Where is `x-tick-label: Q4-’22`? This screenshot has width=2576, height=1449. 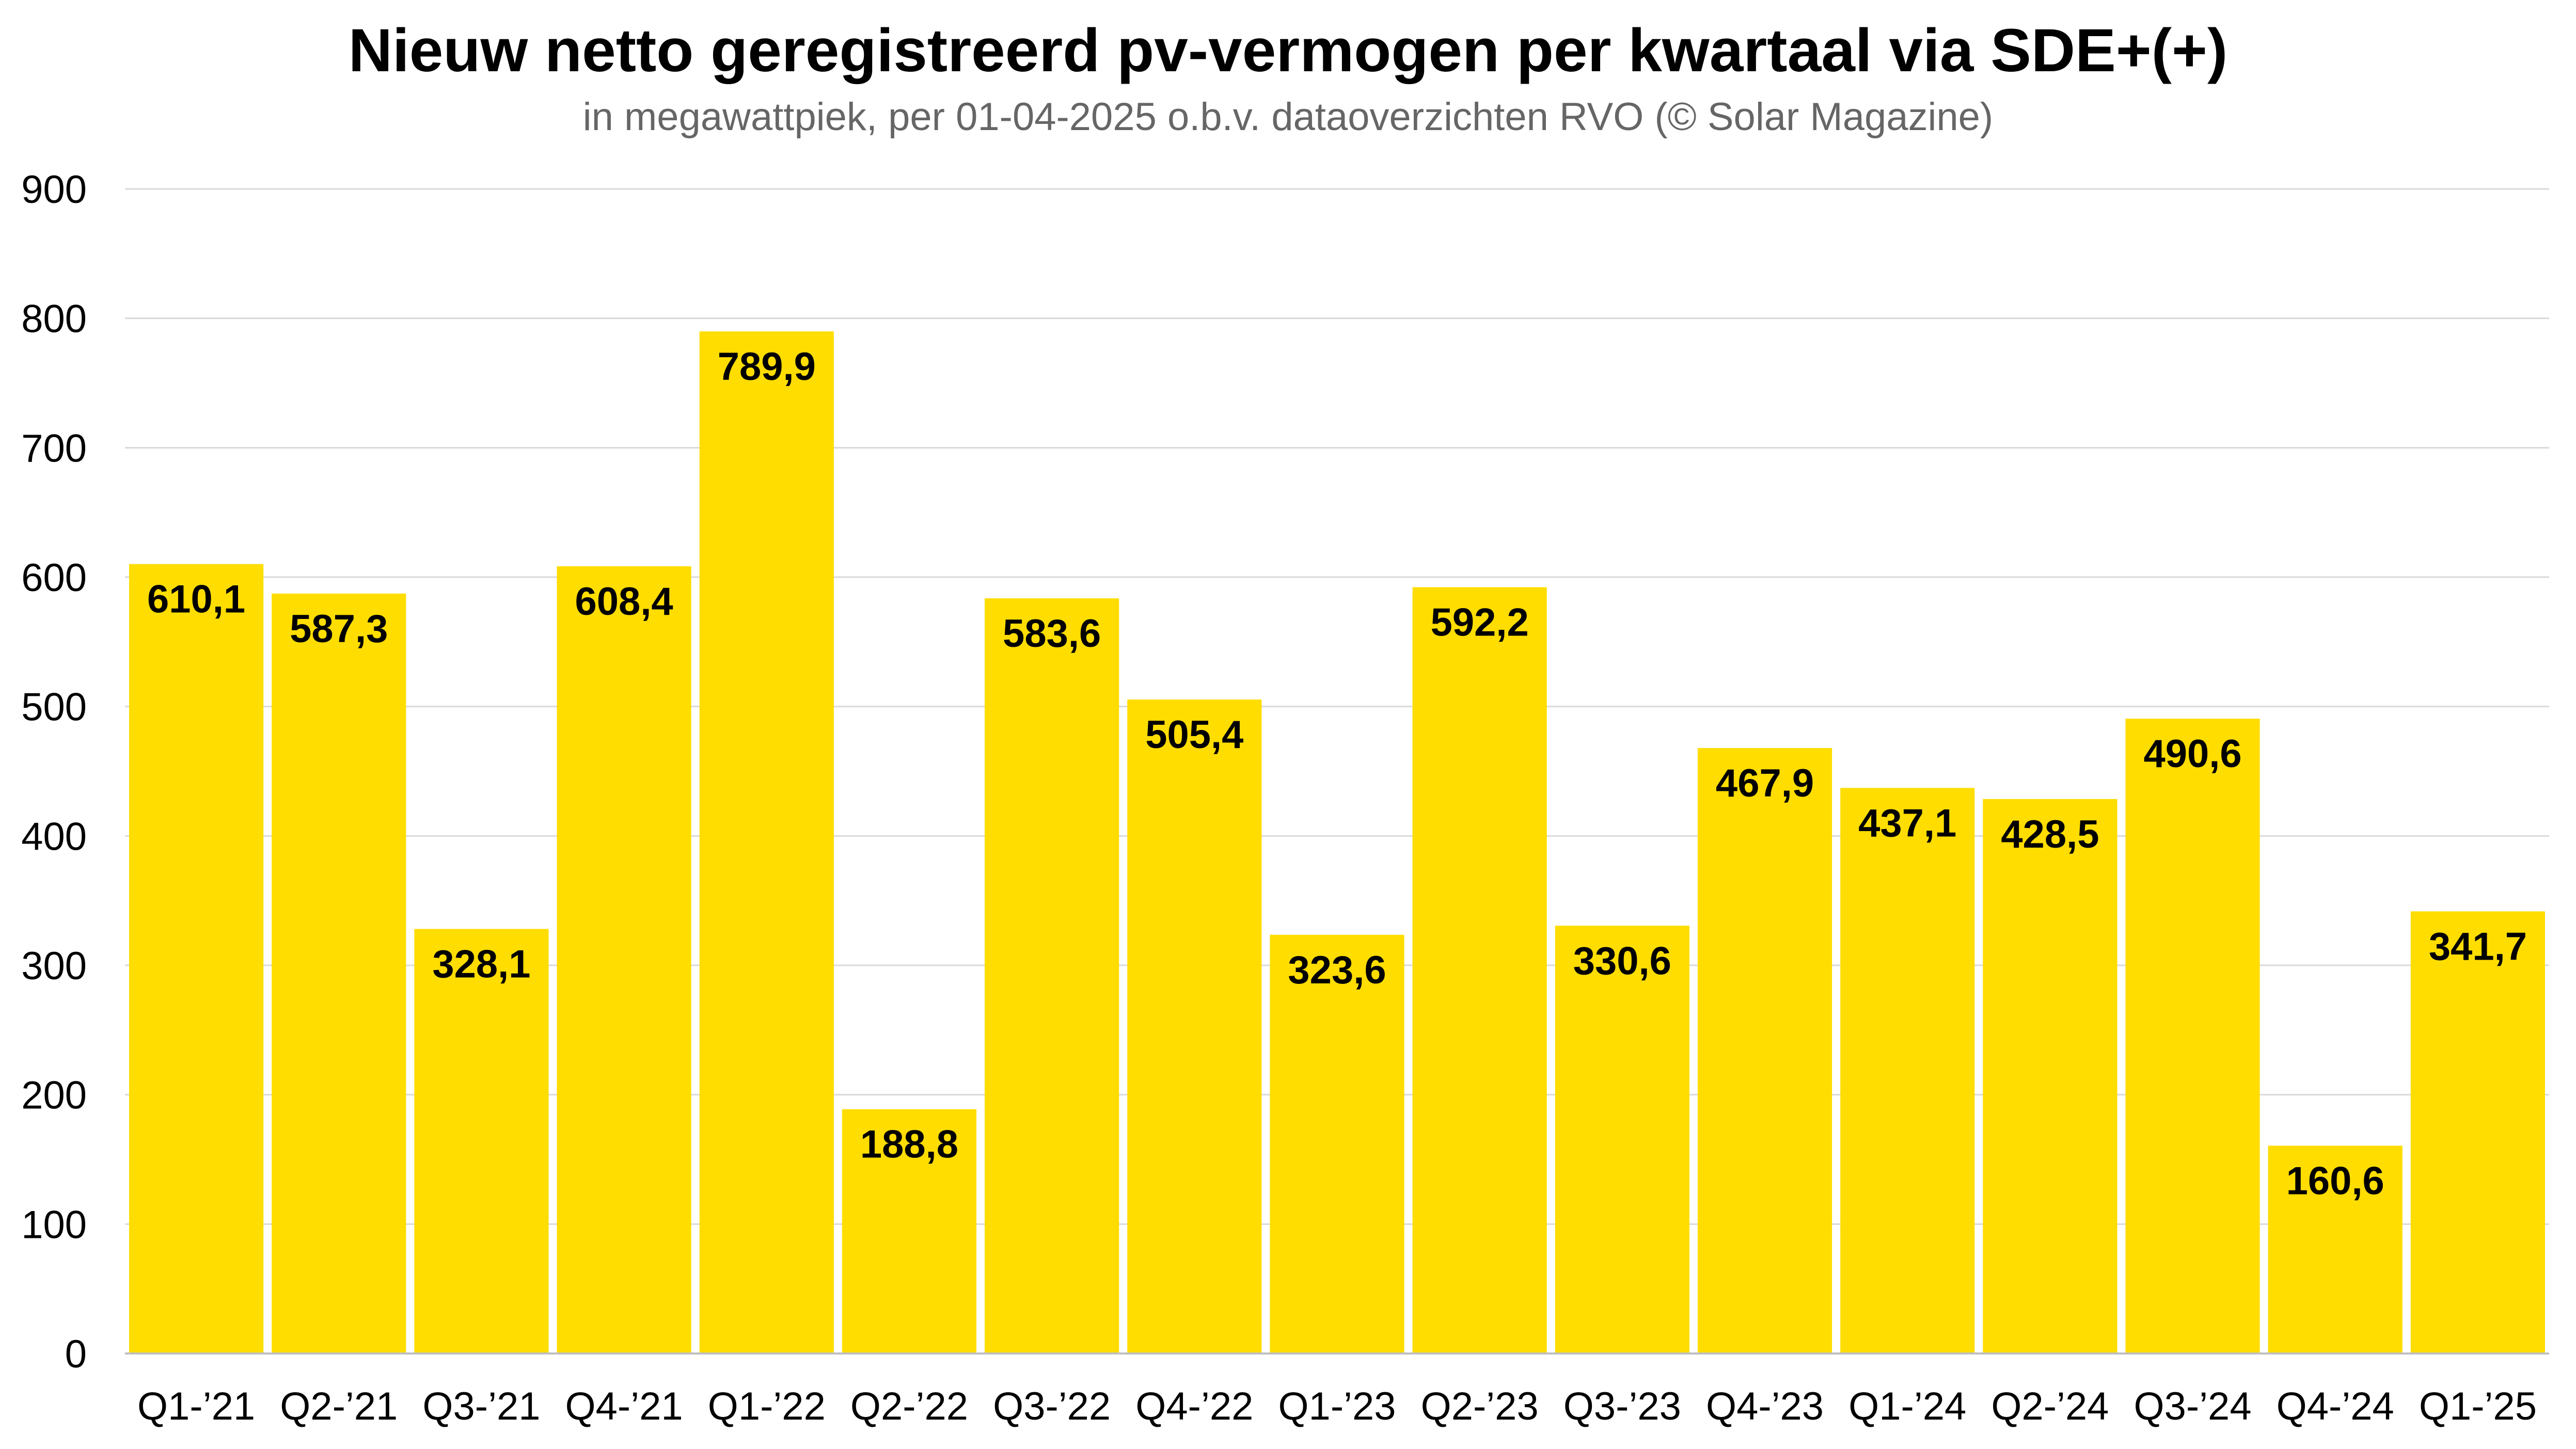
x-tick-label: Q4-’22 is located at coordinates (1194, 1406).